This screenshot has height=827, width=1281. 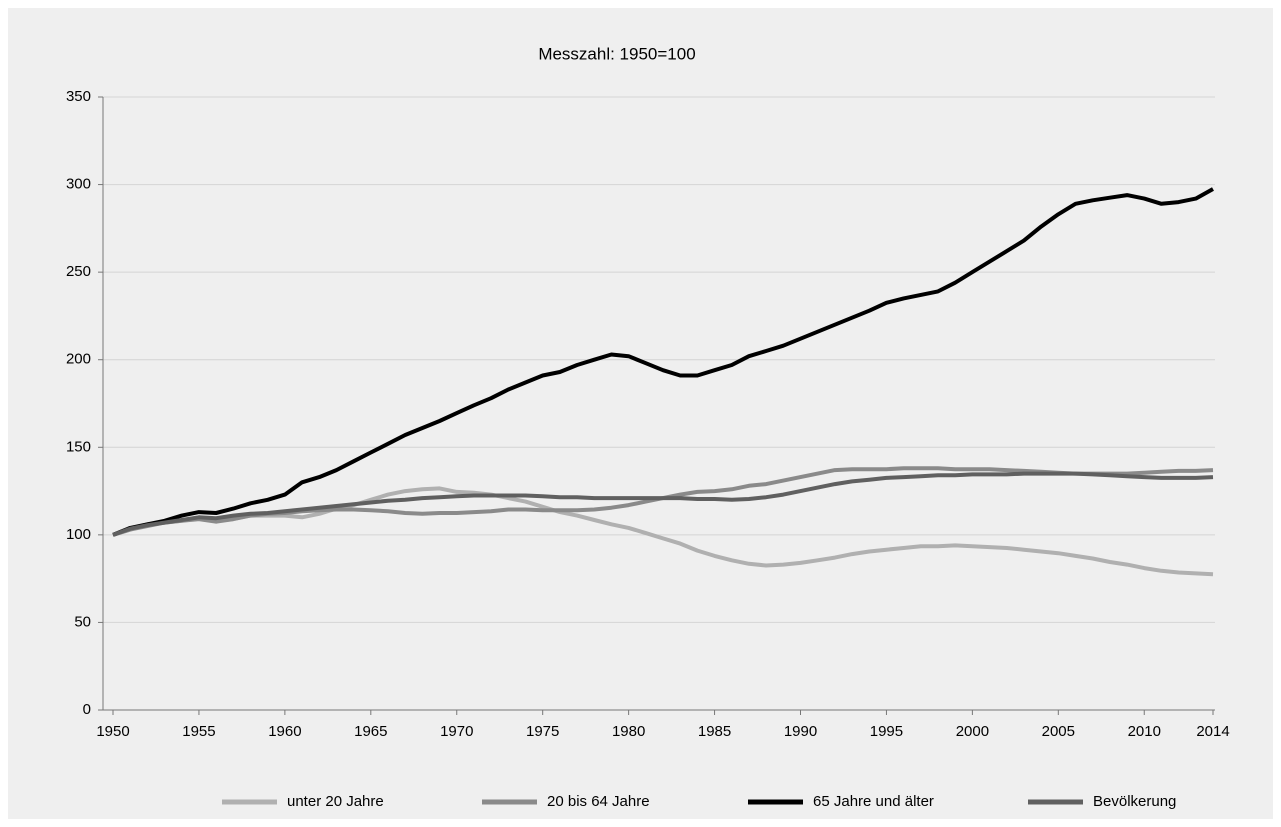 I want to click on y-tick-label: 50, so click(x=82, y=621).